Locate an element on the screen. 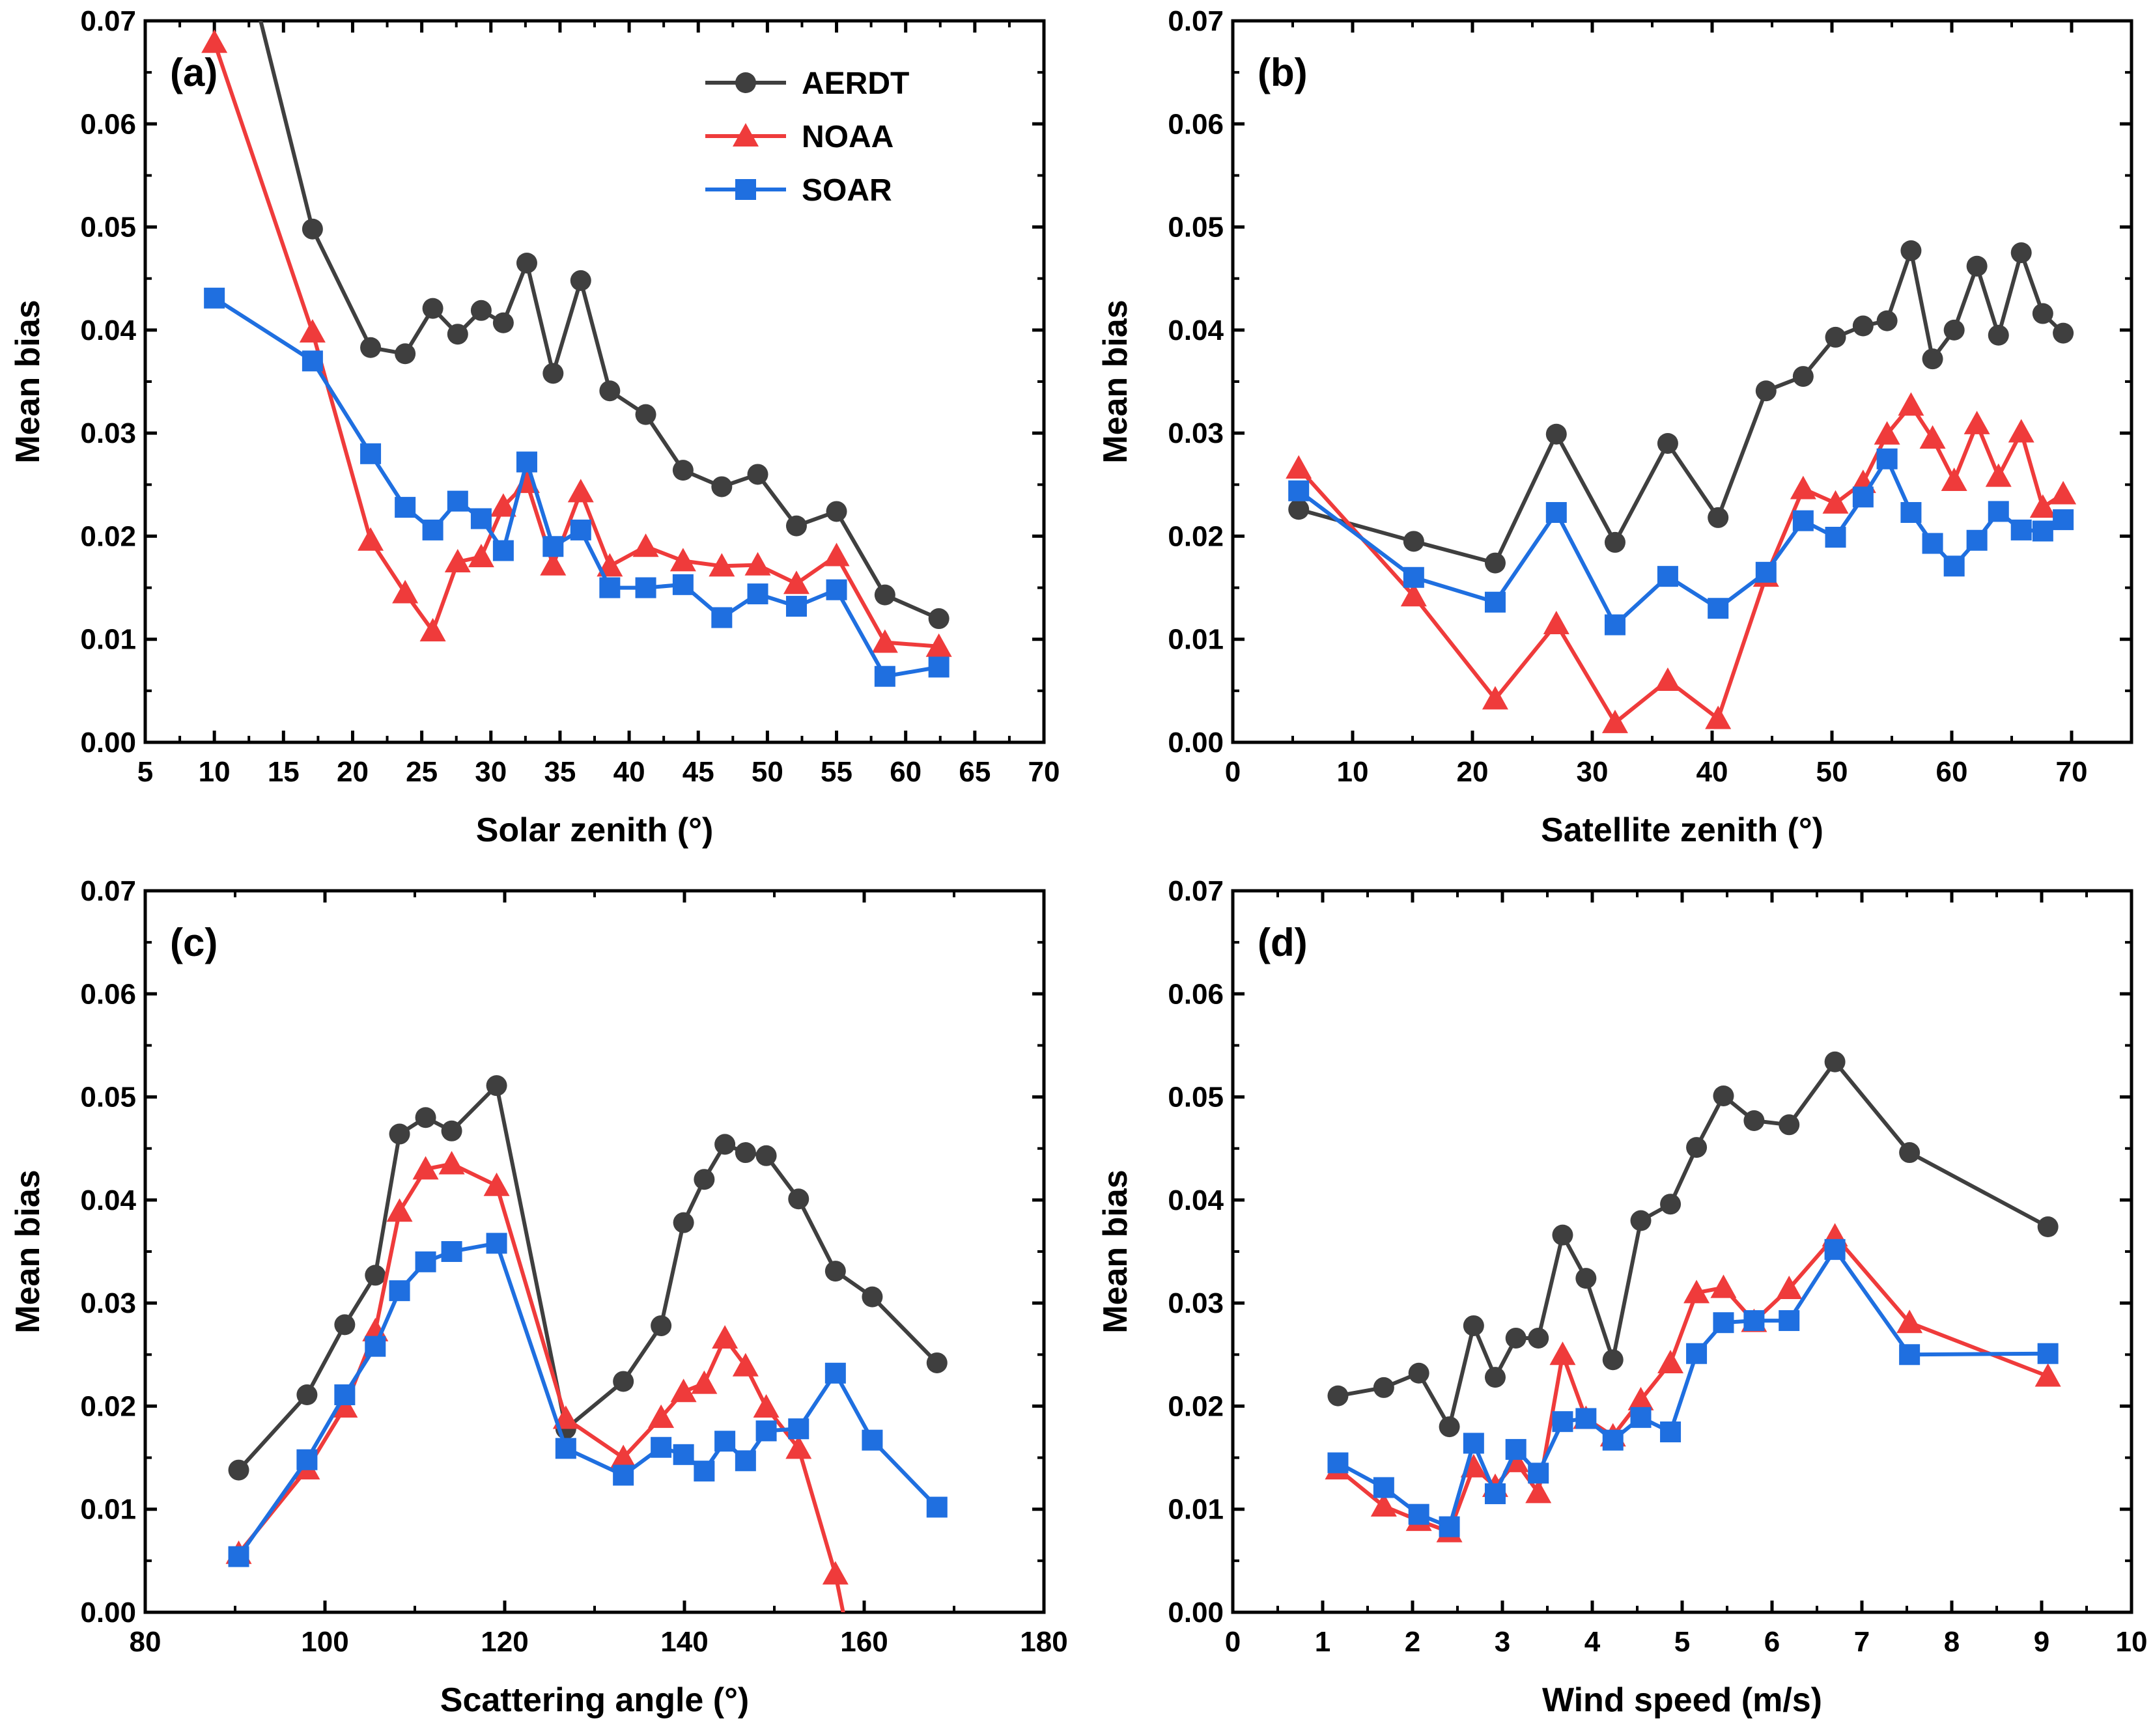 The width and height of the screenshot is (2153, 1736). legend-label-soar: SOAR is located at coordinates (847, 191).